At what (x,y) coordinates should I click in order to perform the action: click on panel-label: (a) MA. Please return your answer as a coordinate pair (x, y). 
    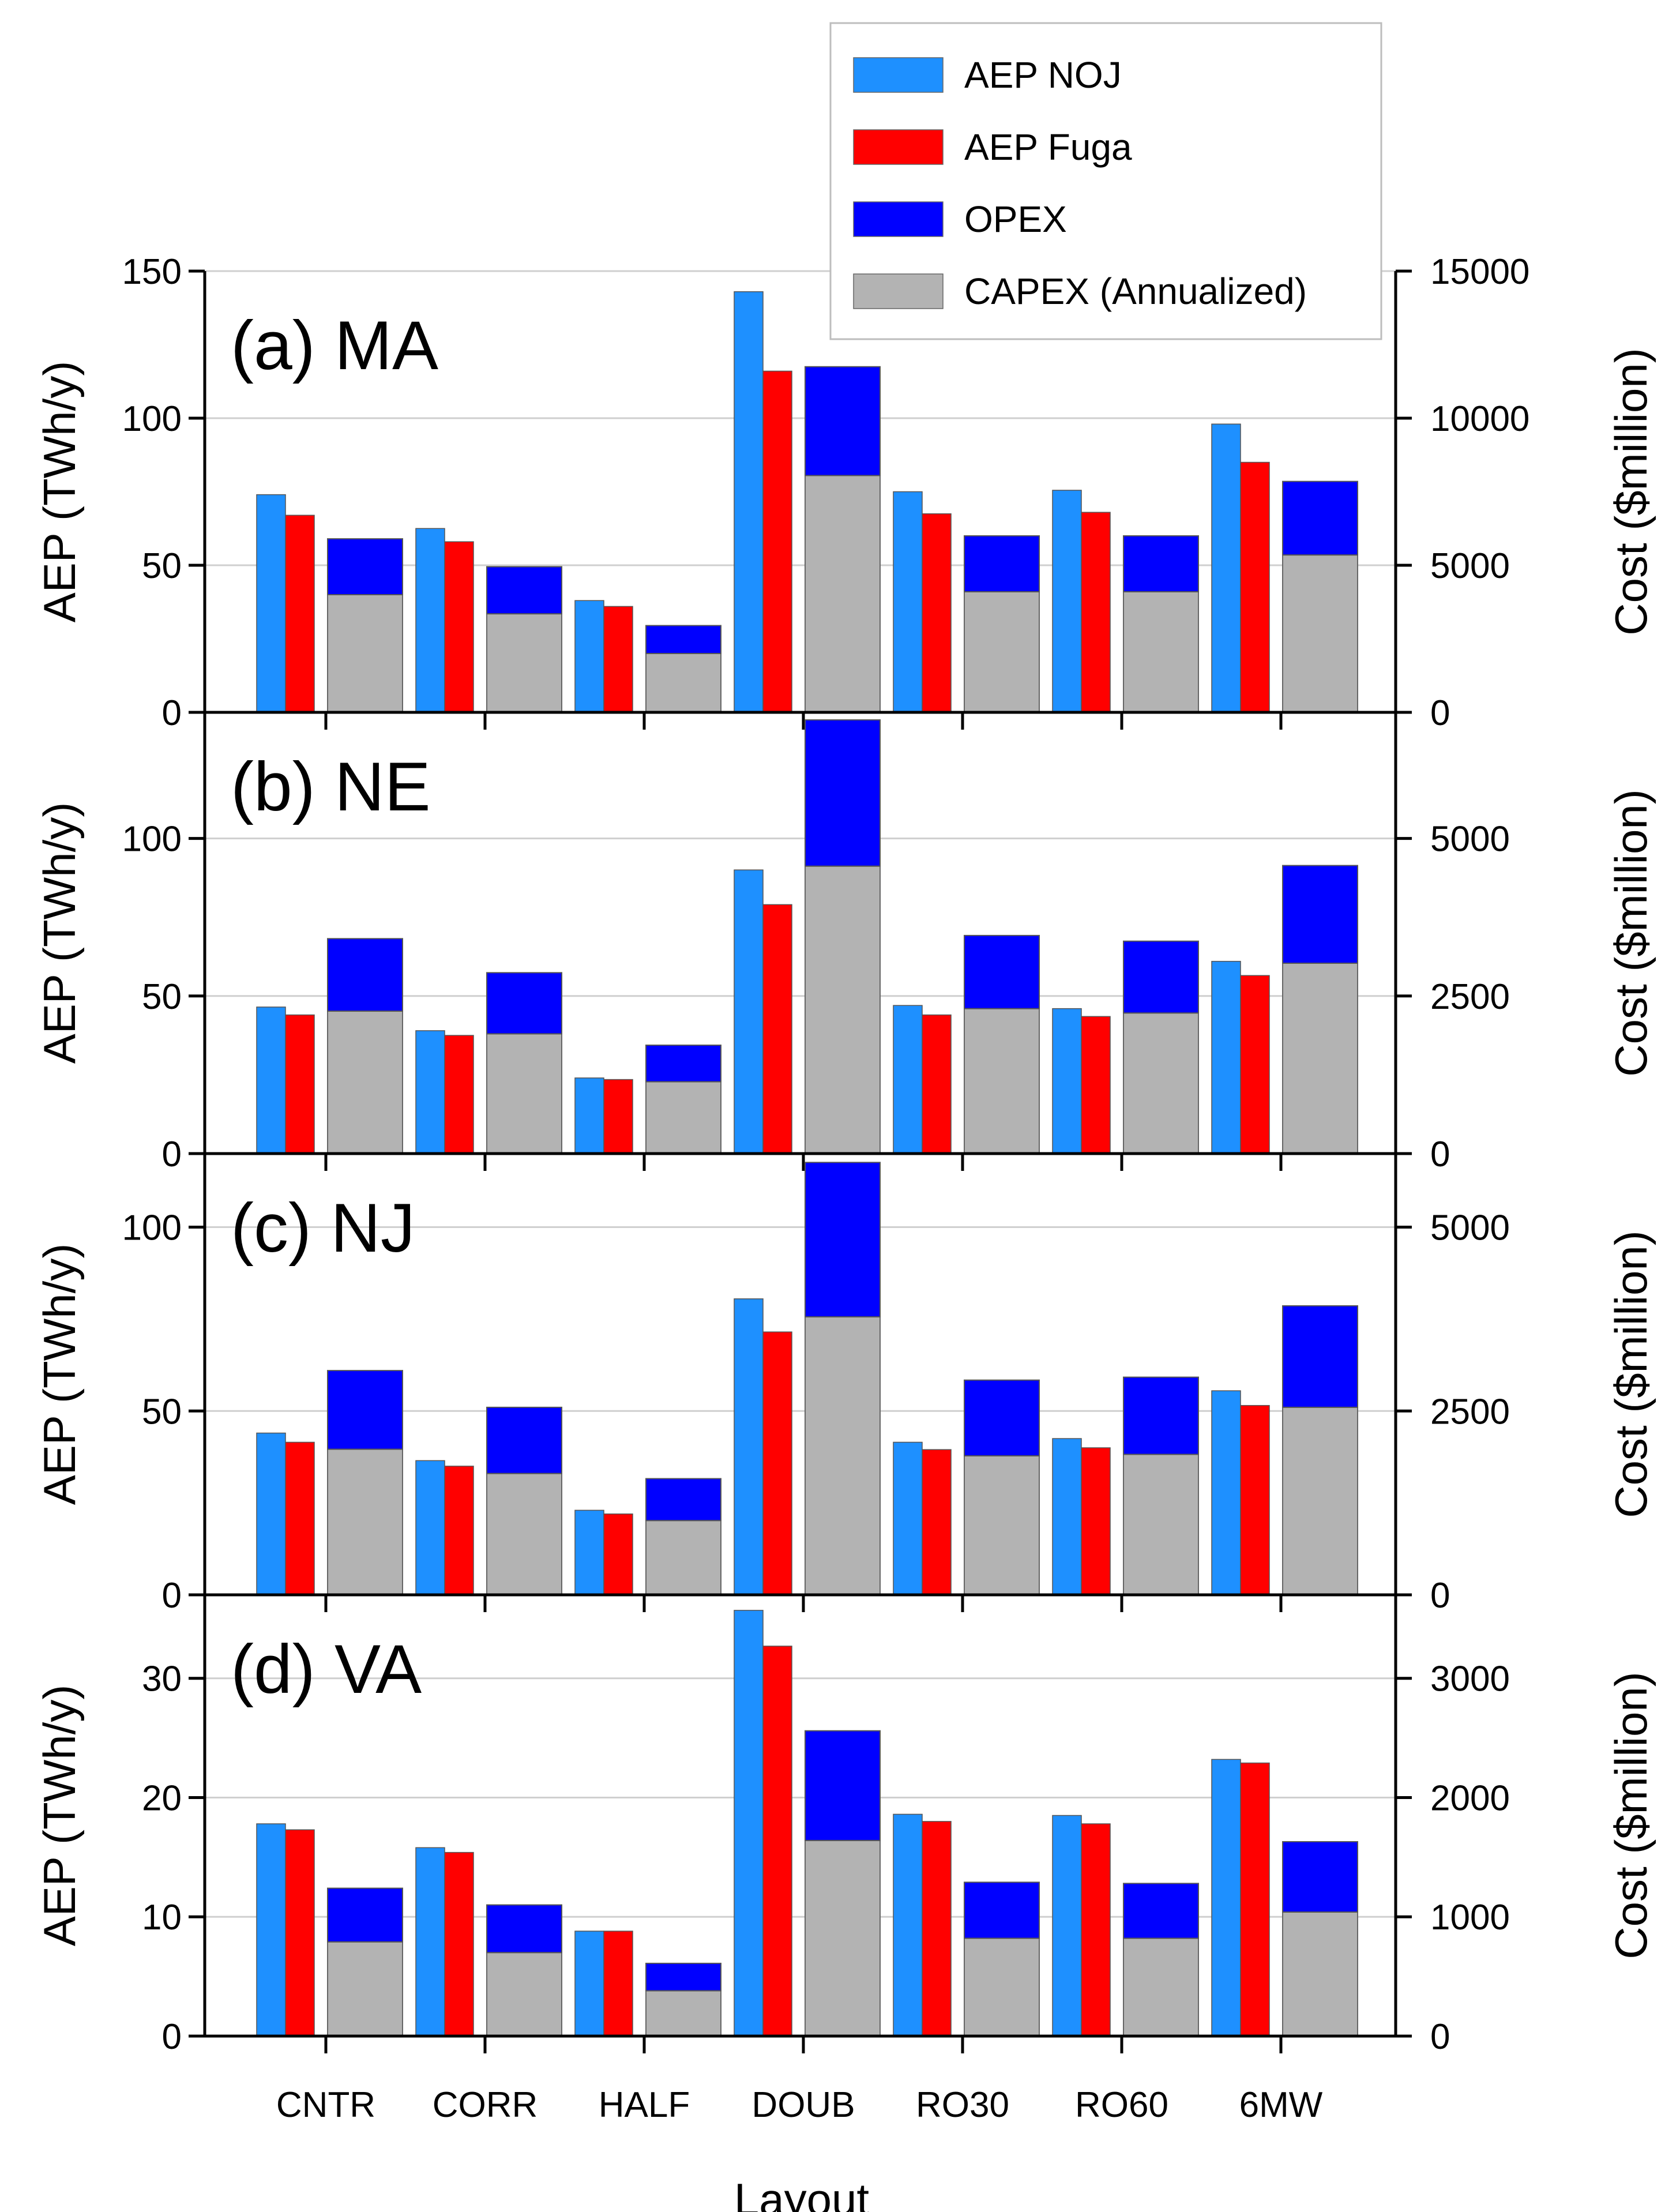
    Looking at the image, I should click on (334, 345).